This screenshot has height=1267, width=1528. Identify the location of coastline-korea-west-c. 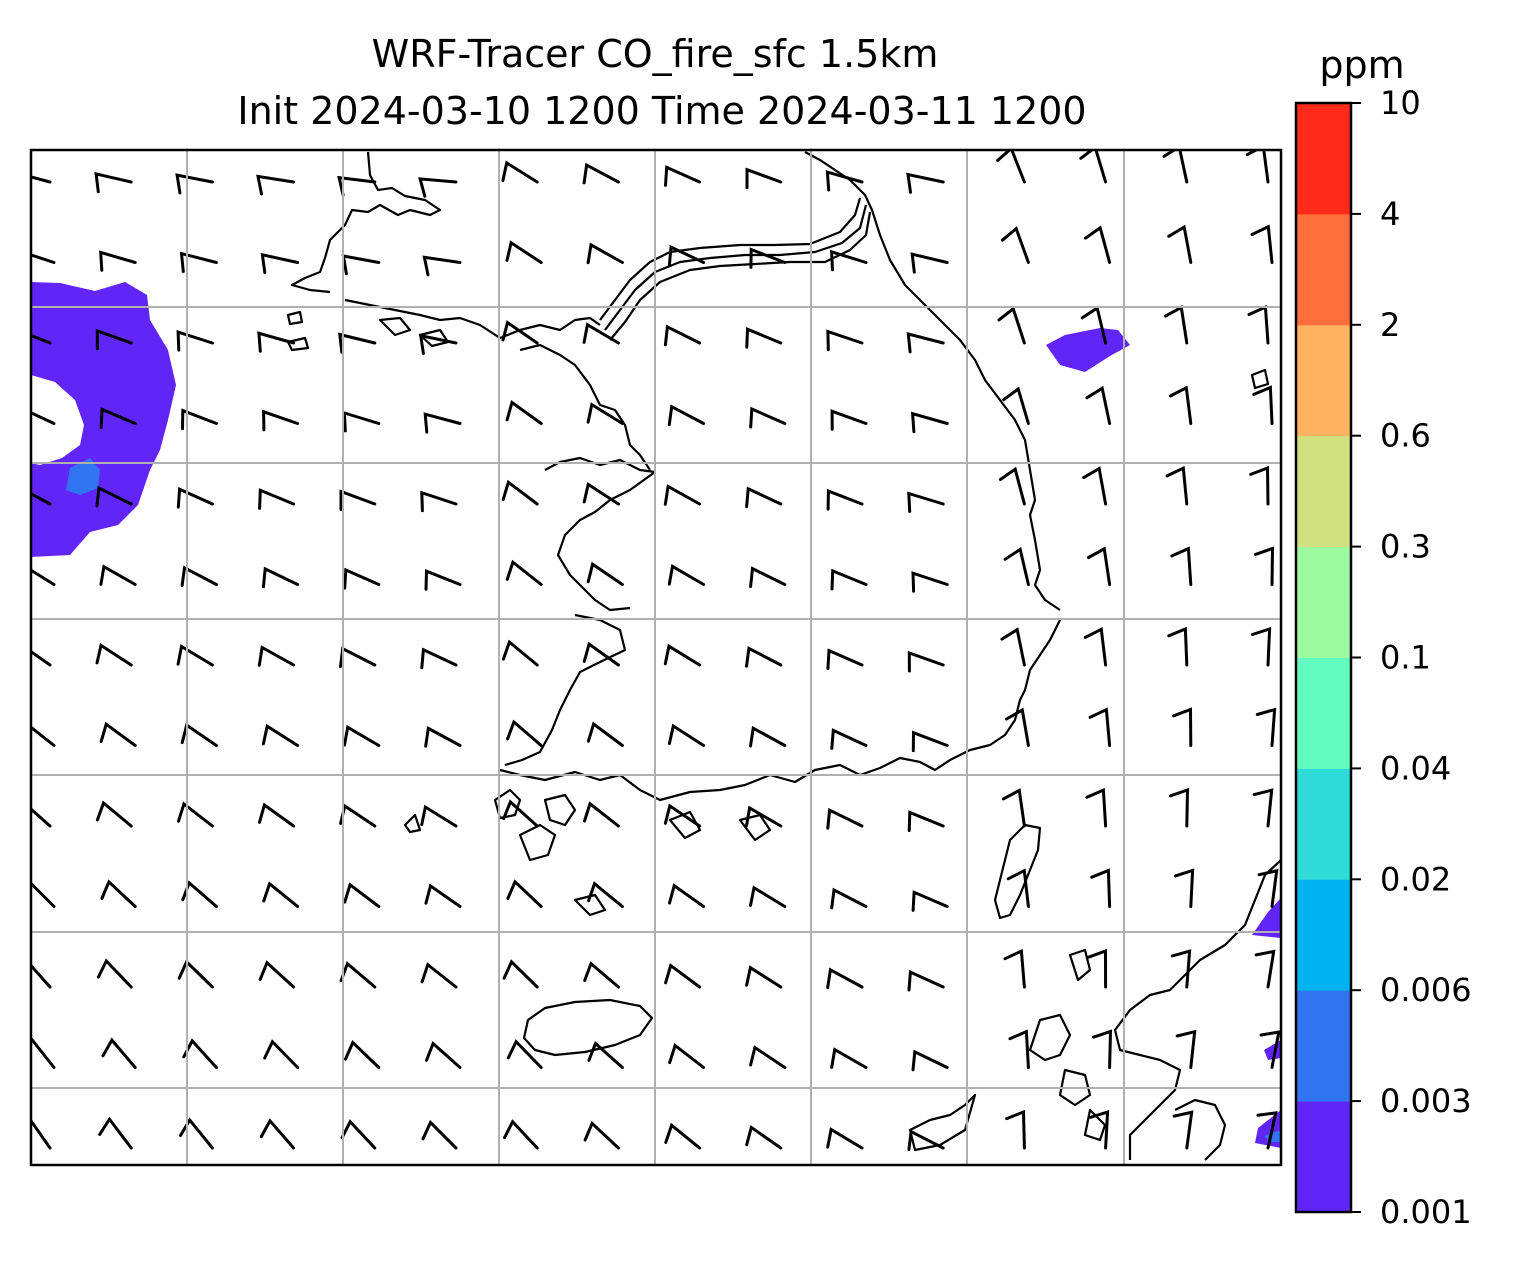
(565, 690).